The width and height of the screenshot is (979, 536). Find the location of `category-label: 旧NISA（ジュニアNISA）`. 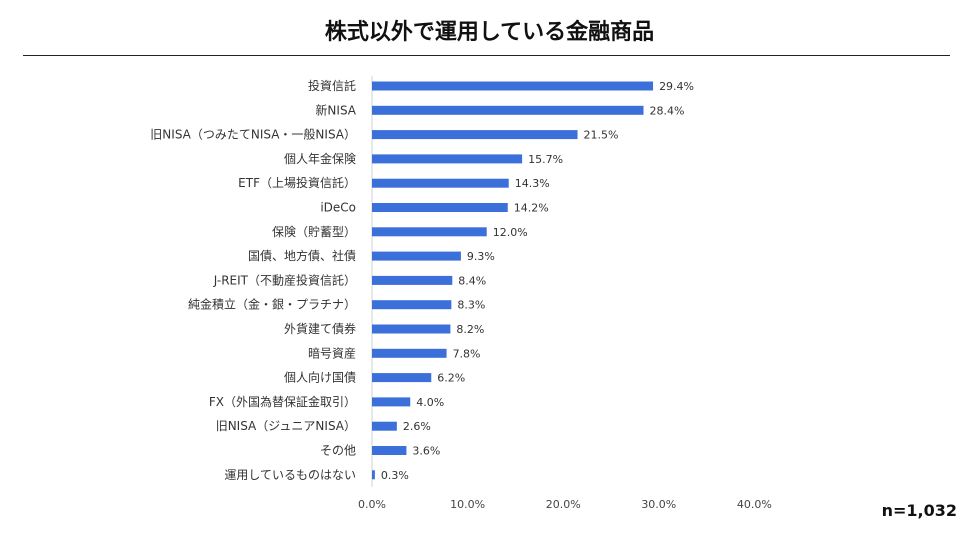

category-label: 旧NISA（ジュニアNISA） is located at coordinates (286, 426).